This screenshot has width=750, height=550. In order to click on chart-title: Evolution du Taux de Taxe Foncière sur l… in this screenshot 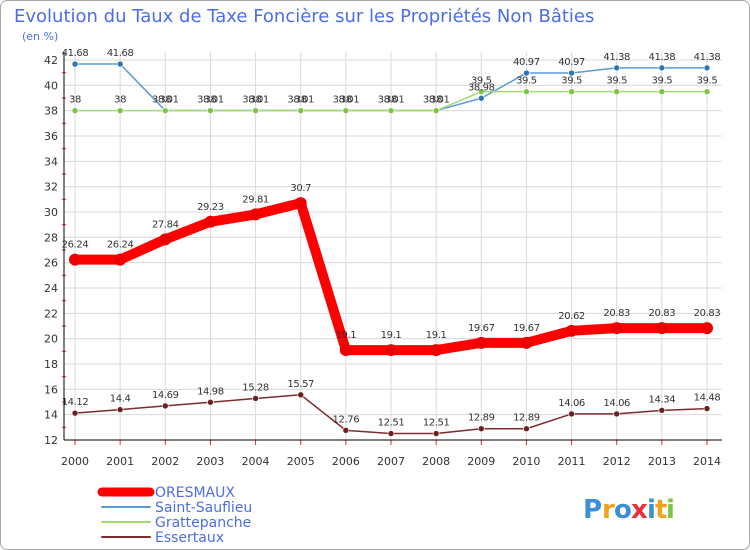, I will do `click(304, 16)`.